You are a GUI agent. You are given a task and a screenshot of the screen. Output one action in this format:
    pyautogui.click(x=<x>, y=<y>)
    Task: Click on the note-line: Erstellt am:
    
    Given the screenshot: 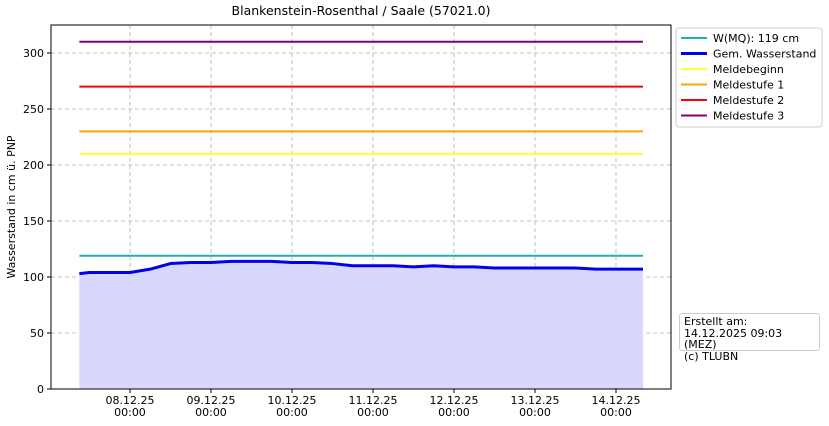 What is the action you would take?
    pyautogui.click(x=716, y=321)
    